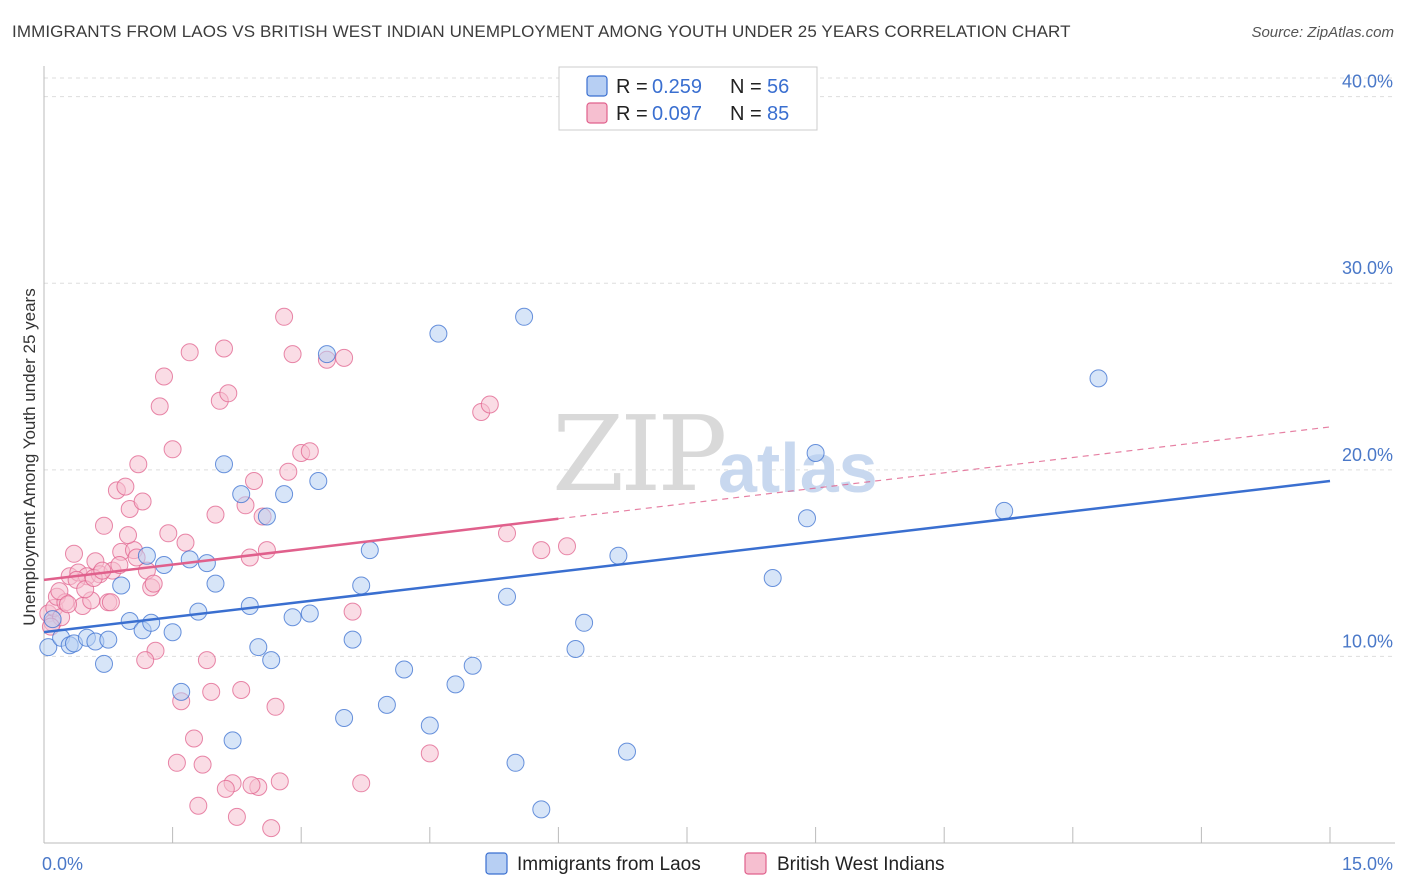  I want to click on series-legend-label-bwi: British West Indians, so click(861, 864).